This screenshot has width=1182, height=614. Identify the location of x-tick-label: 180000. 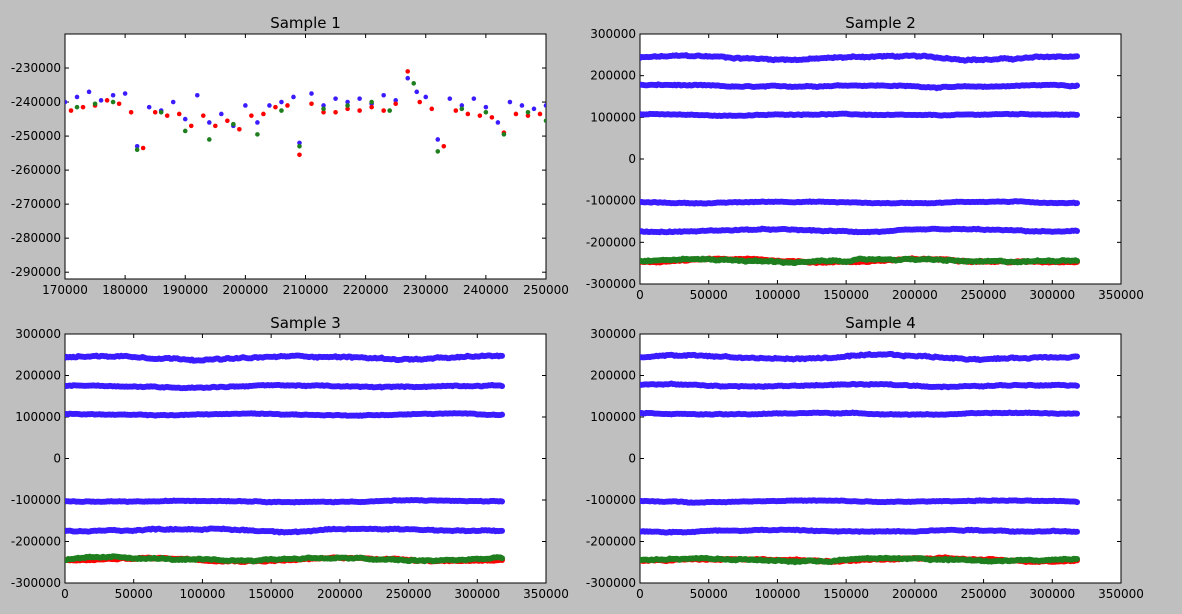
(125, 290).